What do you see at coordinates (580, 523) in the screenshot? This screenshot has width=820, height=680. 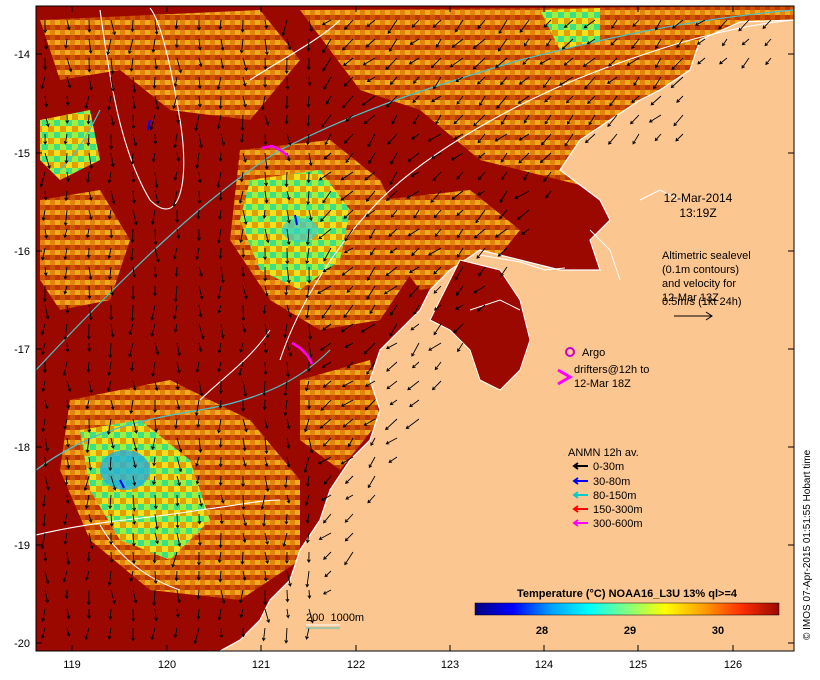 I see `arrow-icon` at bounding box center [580, 523].